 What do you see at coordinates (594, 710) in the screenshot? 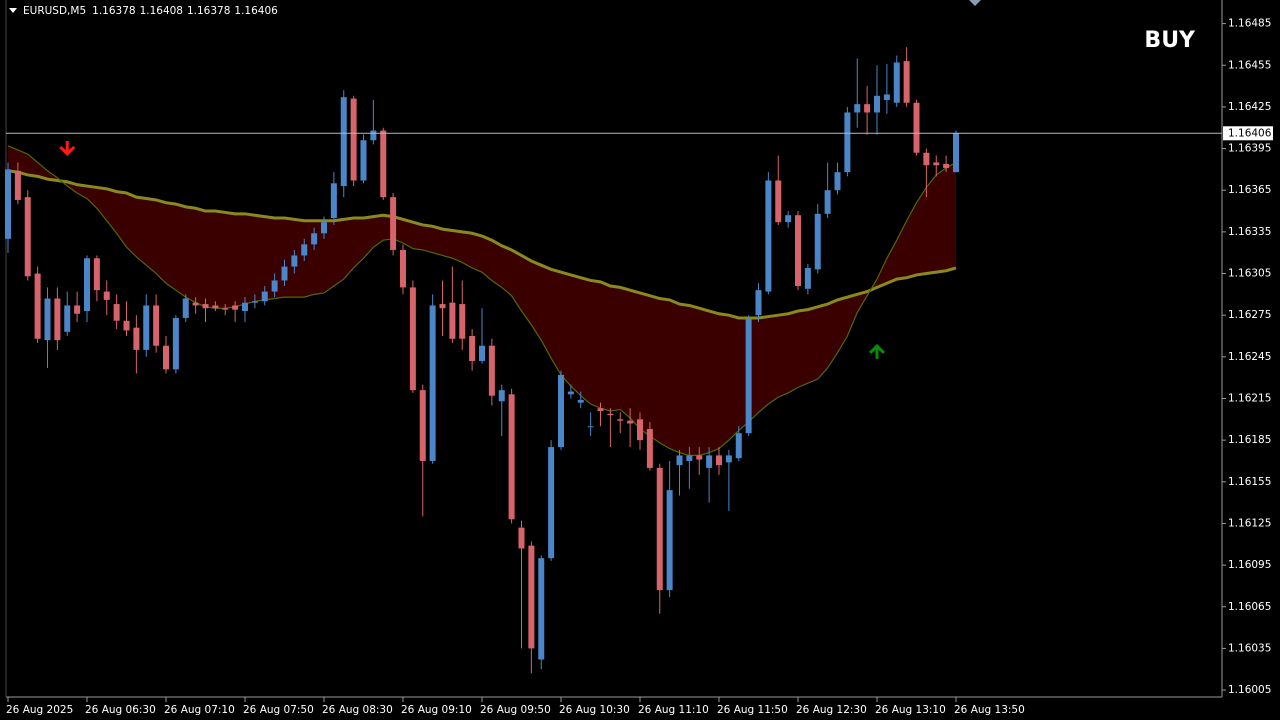
I see `x-tick-label: 26 Aug 10:30` at bounding box center [594, 710].